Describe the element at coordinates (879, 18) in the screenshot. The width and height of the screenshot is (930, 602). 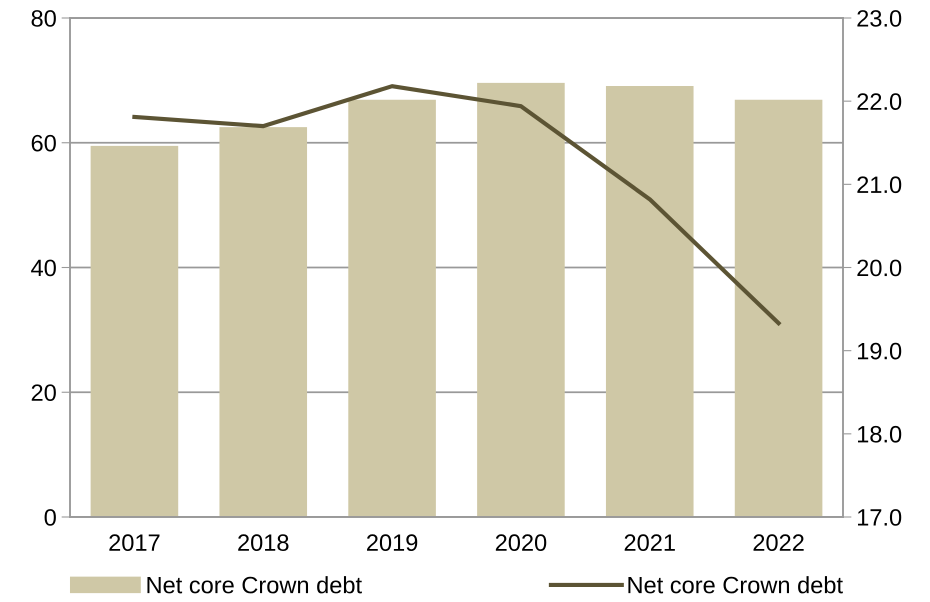
I see `y2-tick-label: 23.0` at that location.